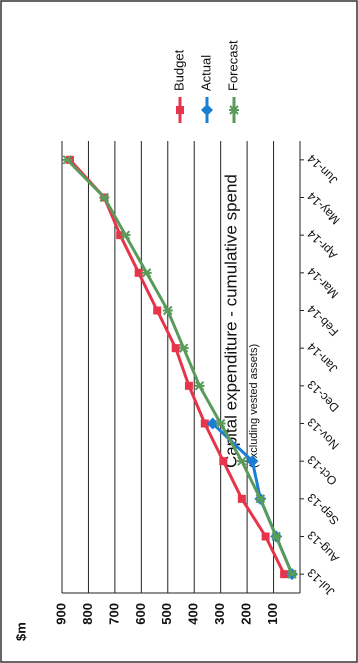 This screenshot has height=663, width=358. What do you see at coordinates (272, 614) in the screenshot?
I see `y-tick-label: 100` at bounding box center [272, 614].